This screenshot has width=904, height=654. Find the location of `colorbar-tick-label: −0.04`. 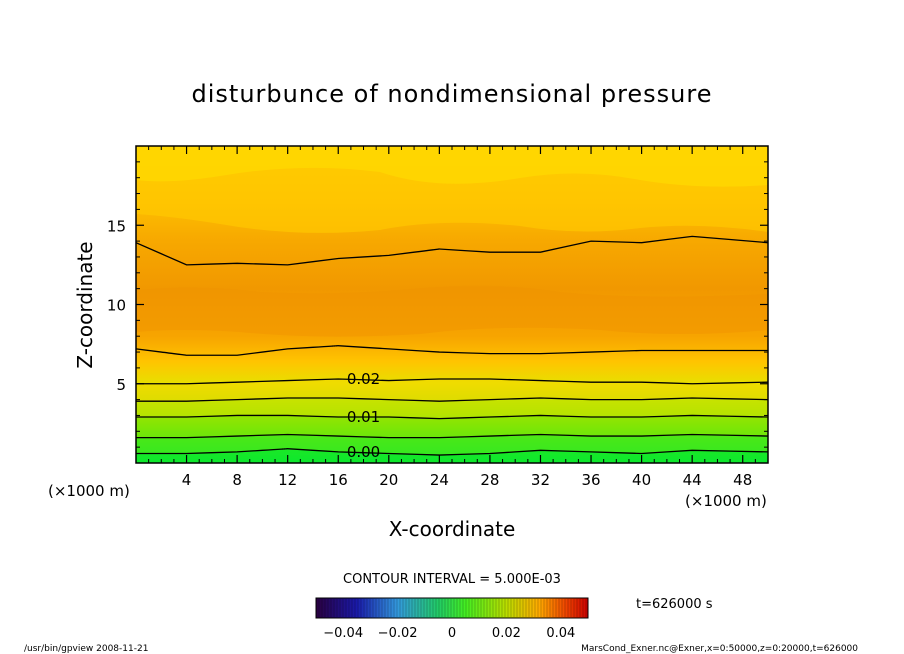

colorbar-tick-label: −0.04 is located at coordinates (343, 633).